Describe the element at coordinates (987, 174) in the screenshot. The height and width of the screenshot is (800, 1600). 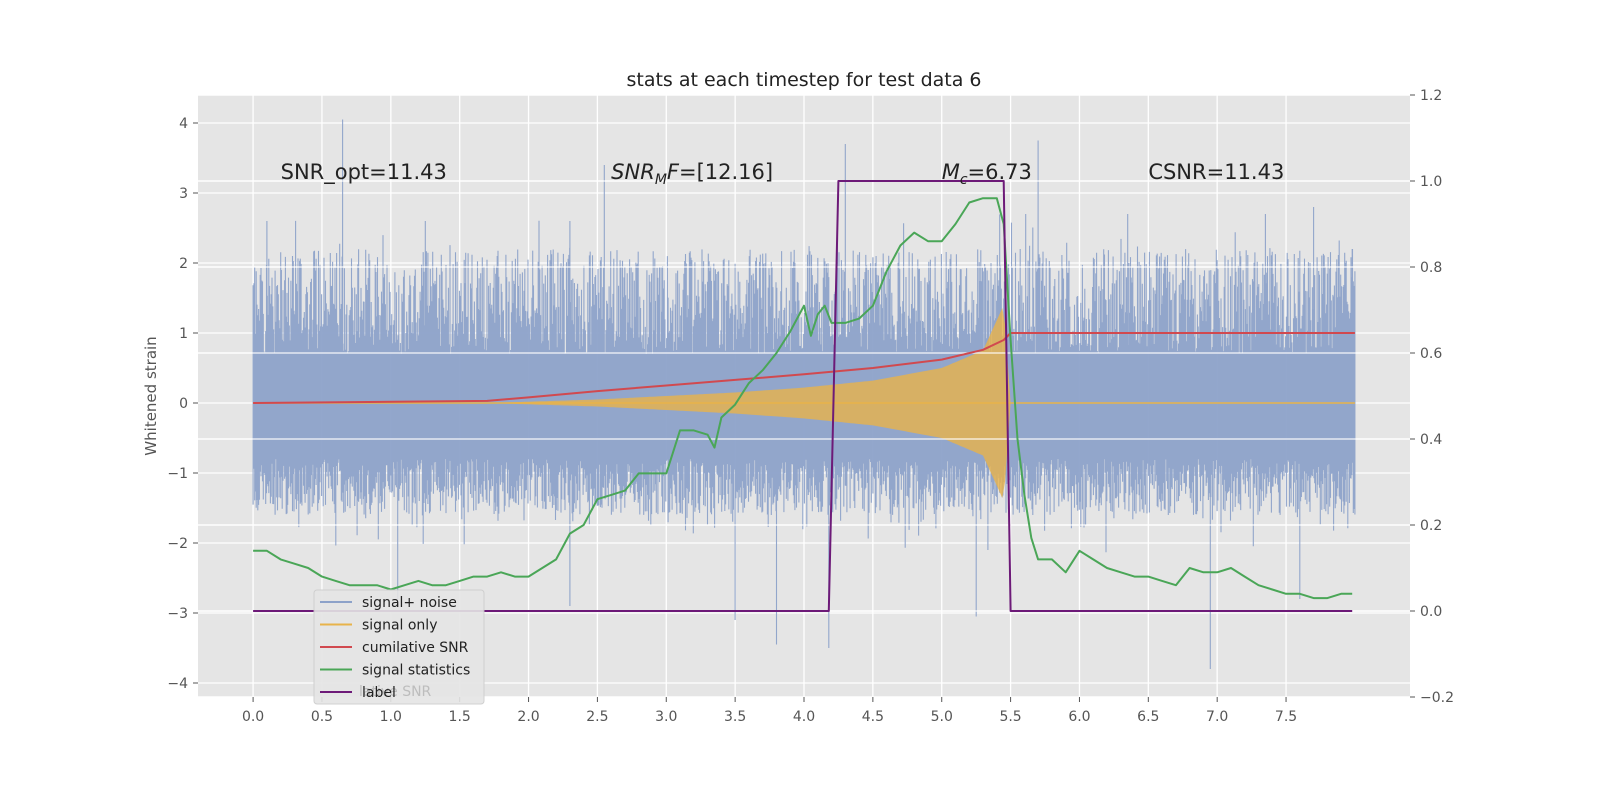
I see `annotation-3: Mc=6.73` at that location.